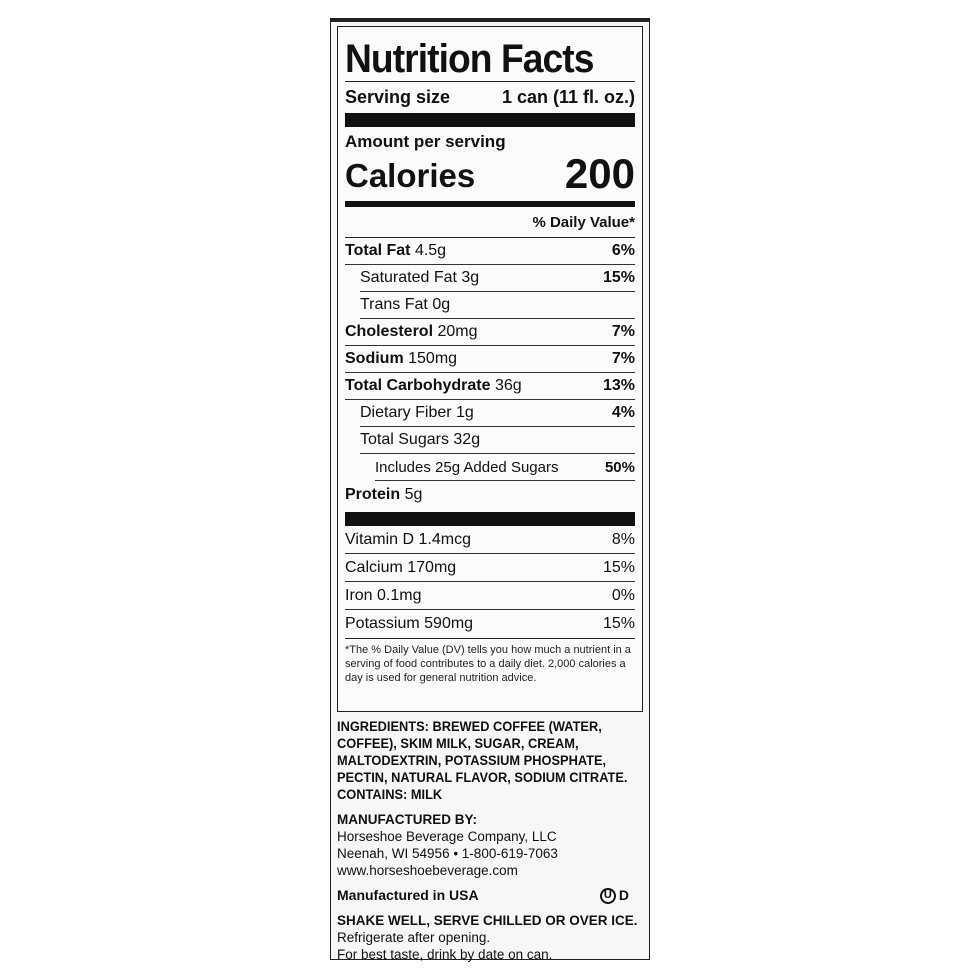 Image resolution: width=980 pixels, height=980 pixels. Describe the element at coordinates (410, 175) in the screenshot. I see `calories-label: Calories` at that location.